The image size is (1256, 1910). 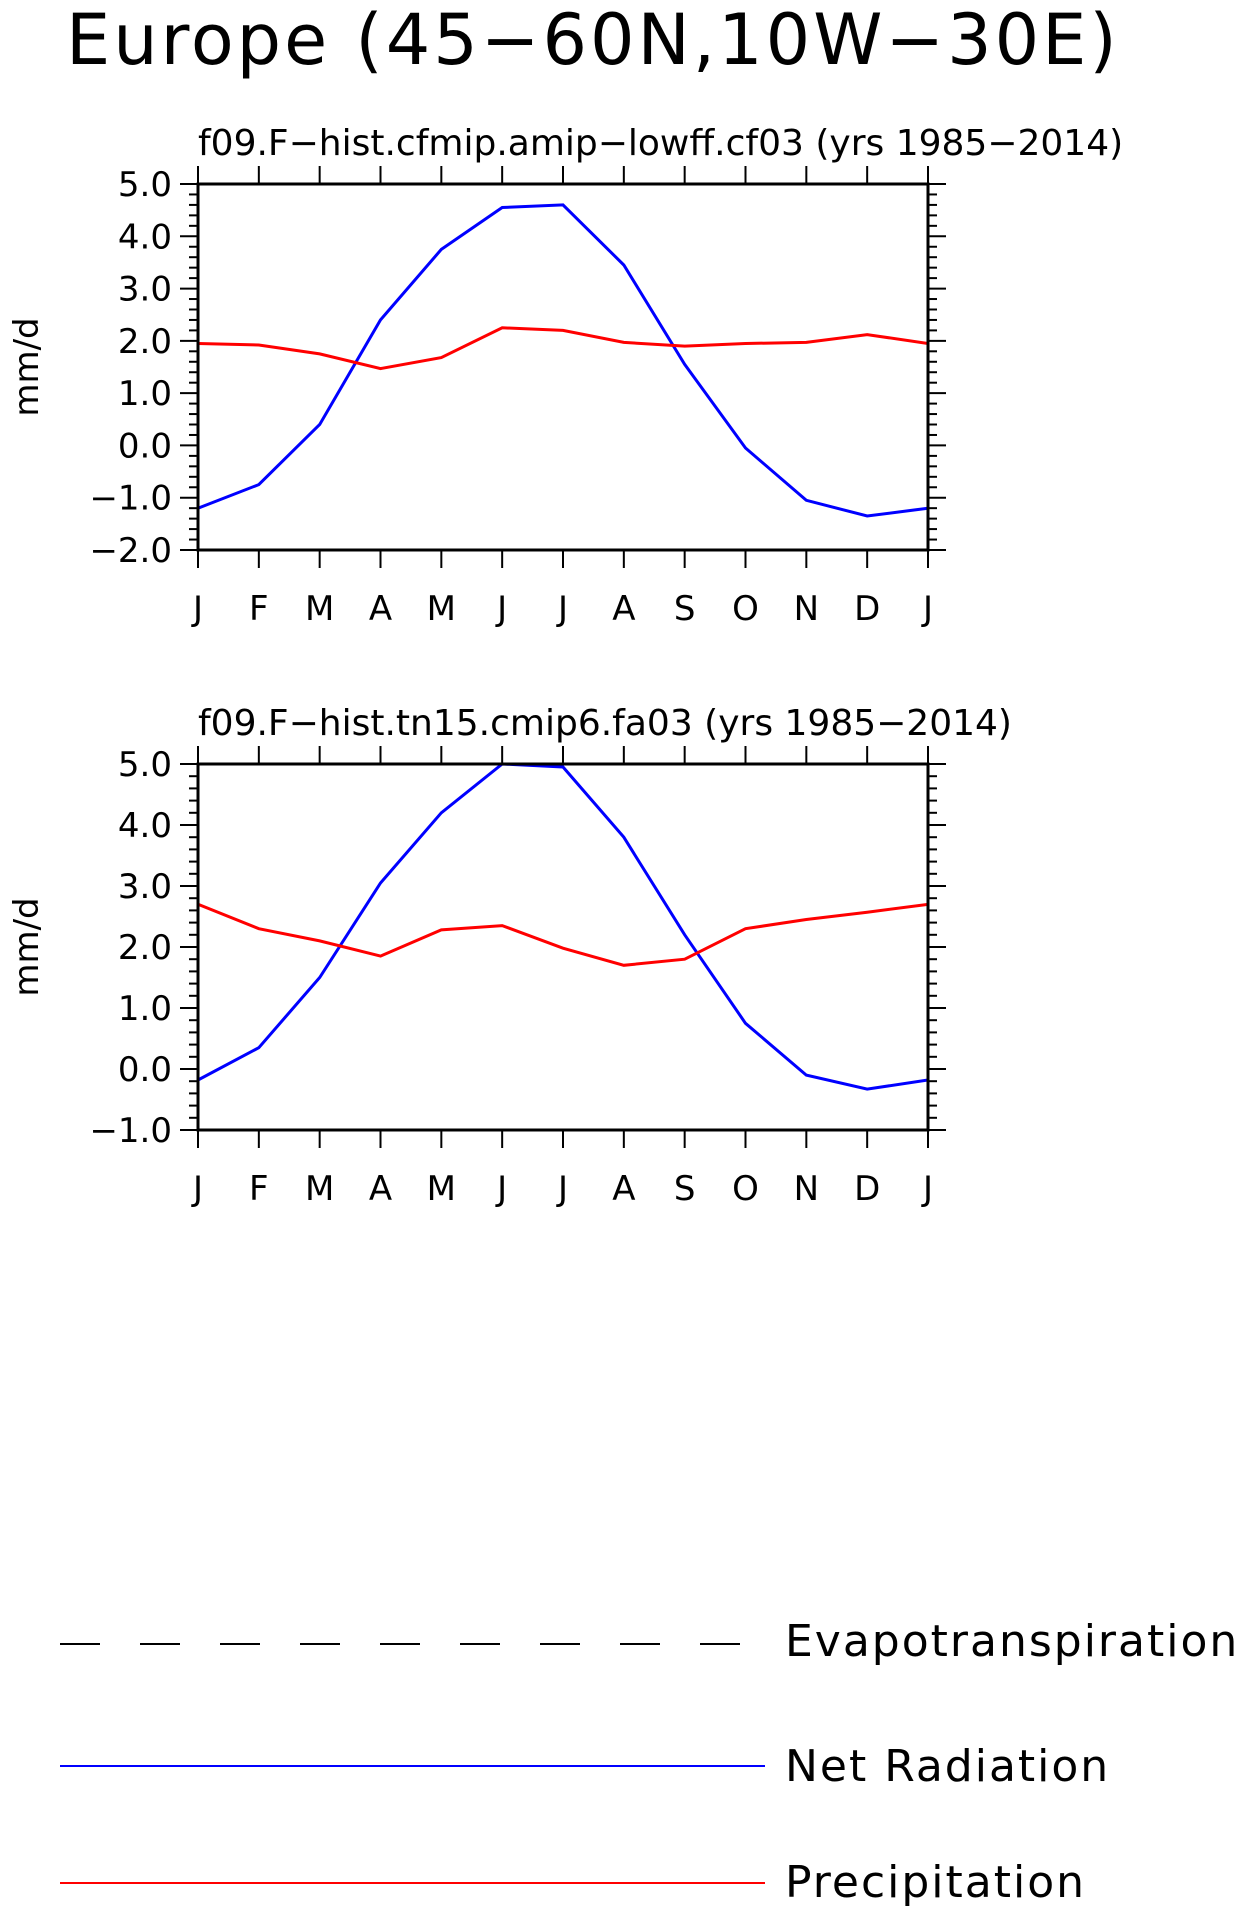 What do you see at coordinates (649, 1641) in the screenshot?
I see `legend-item-evapotranspiration: Evapotranspiration` at bounding box center [649, 1641].